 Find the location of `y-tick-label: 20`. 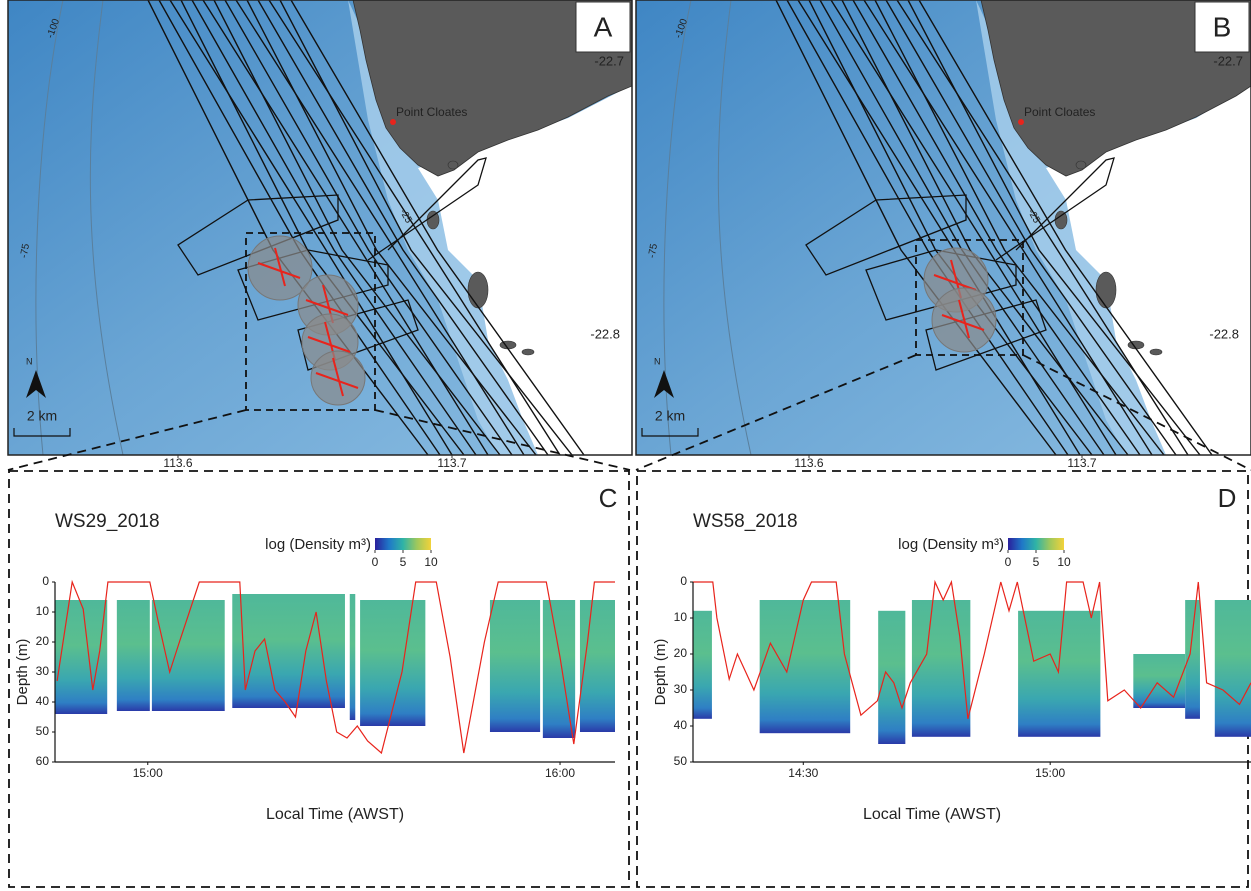

y-tick-label: 20 is located at coordinates (43, 641).